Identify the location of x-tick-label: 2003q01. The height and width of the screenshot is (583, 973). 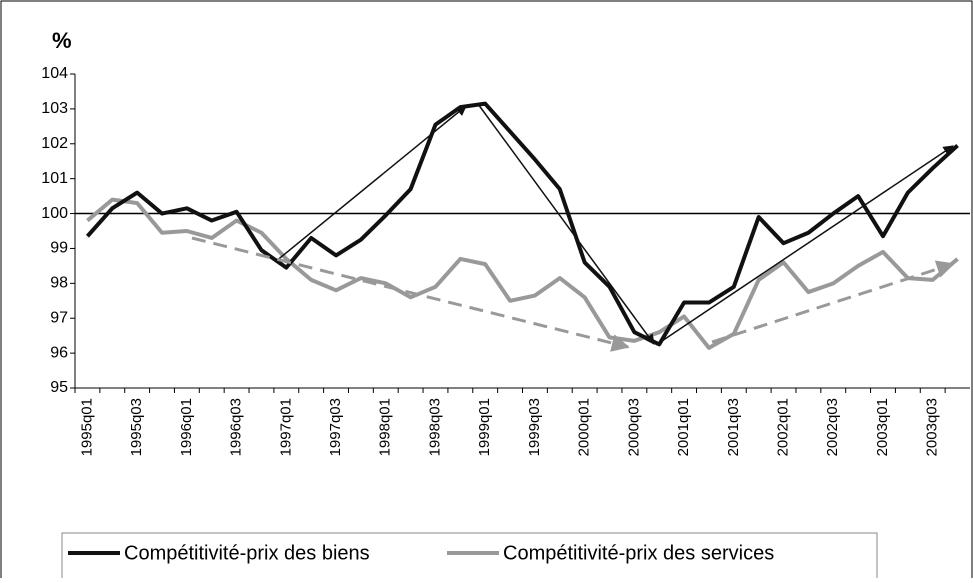
(882, 427).